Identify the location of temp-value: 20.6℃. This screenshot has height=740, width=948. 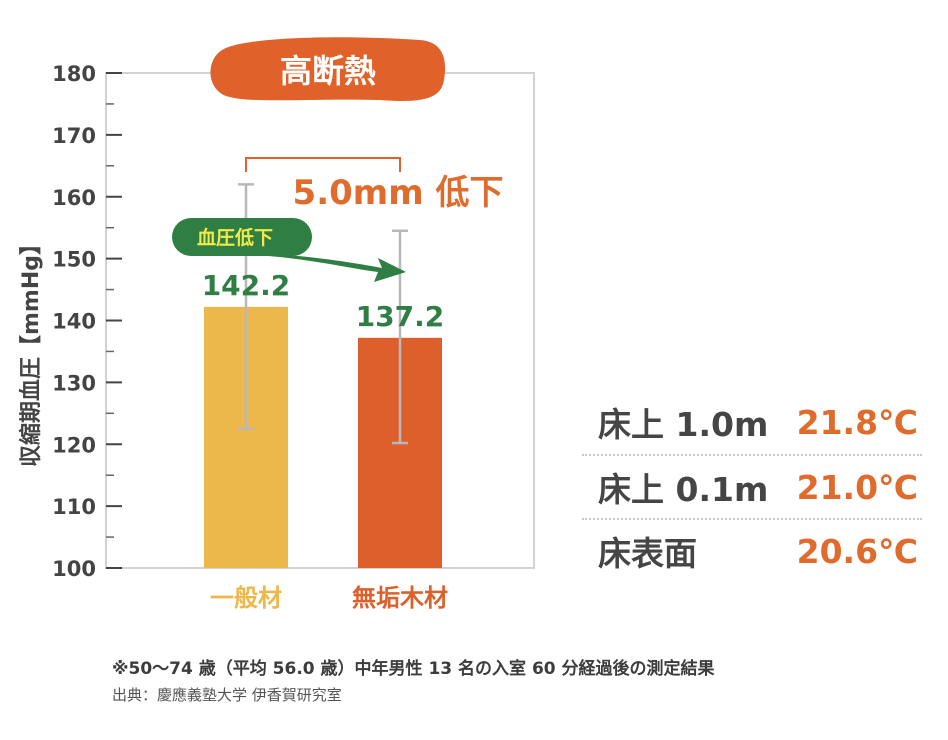
(857, 551).